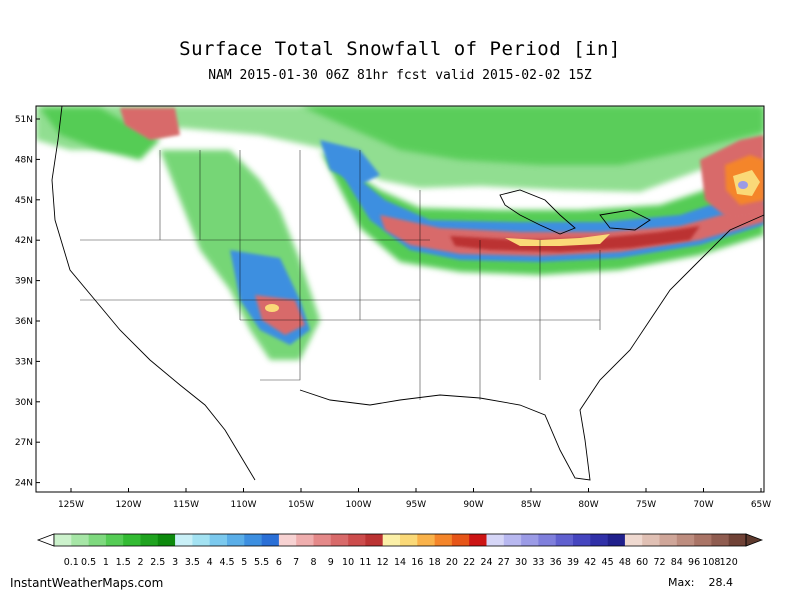 Image resolution: width=800 pixels, height=600 pixels. What do you see at coordinates (659, 562) in the screenshot?
I see `scale-label: 72` at bounding box center [659, 562].